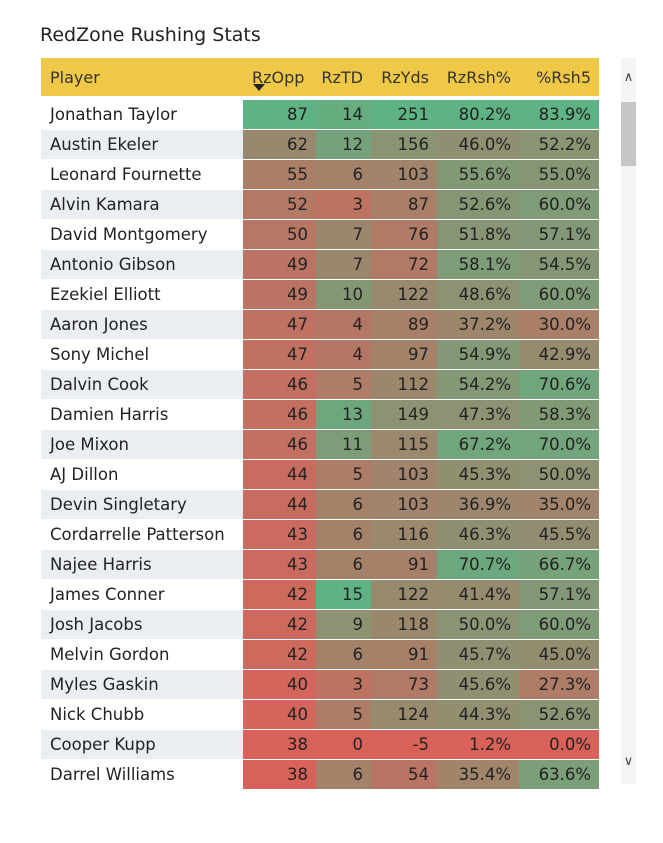 This screenshot has width=663, height=843. I want to click on table-row: Austin Ekeler 62 12 156 46.0% 52.2%, so click(320, 144).